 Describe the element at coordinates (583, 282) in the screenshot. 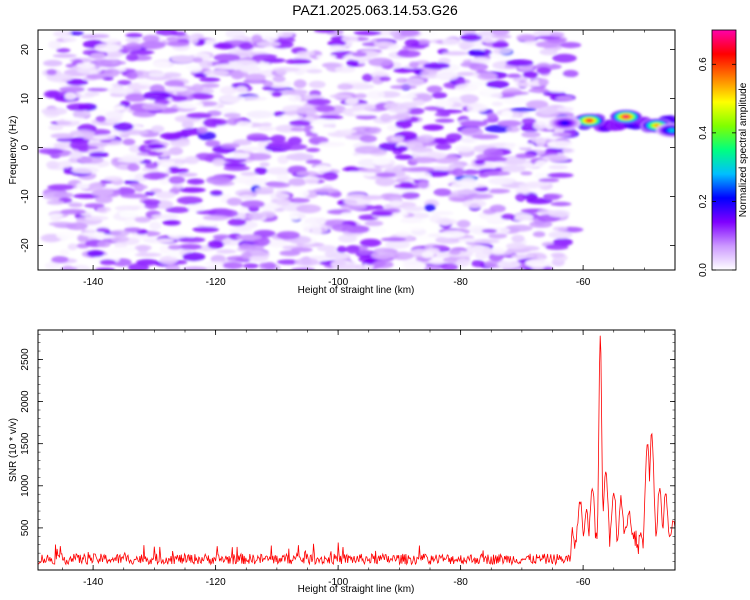

I see `x-tick-label: -60` at that location.